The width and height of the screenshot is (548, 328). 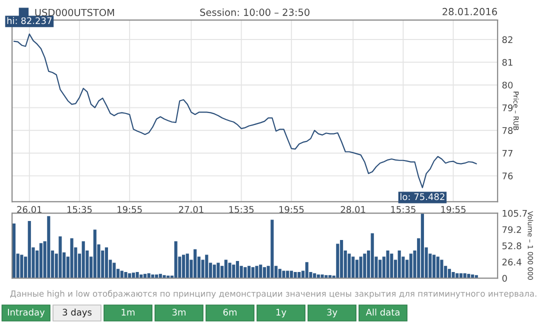 I want to click on text: 6m, so click(x=230, y=312).